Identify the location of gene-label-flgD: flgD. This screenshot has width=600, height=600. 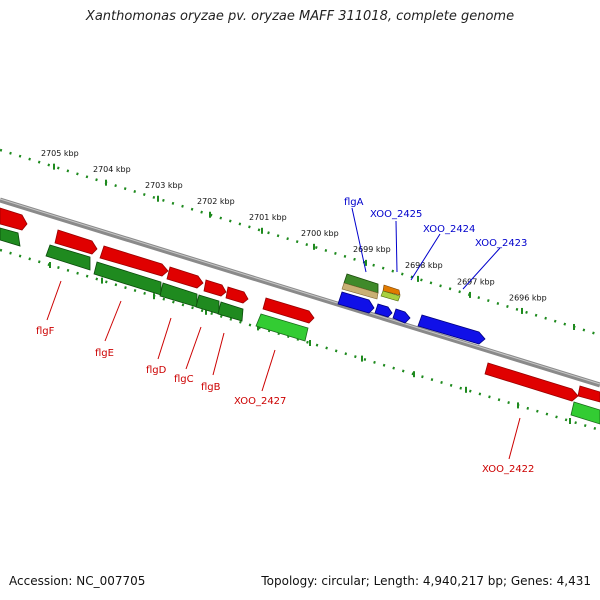
(156, 370).